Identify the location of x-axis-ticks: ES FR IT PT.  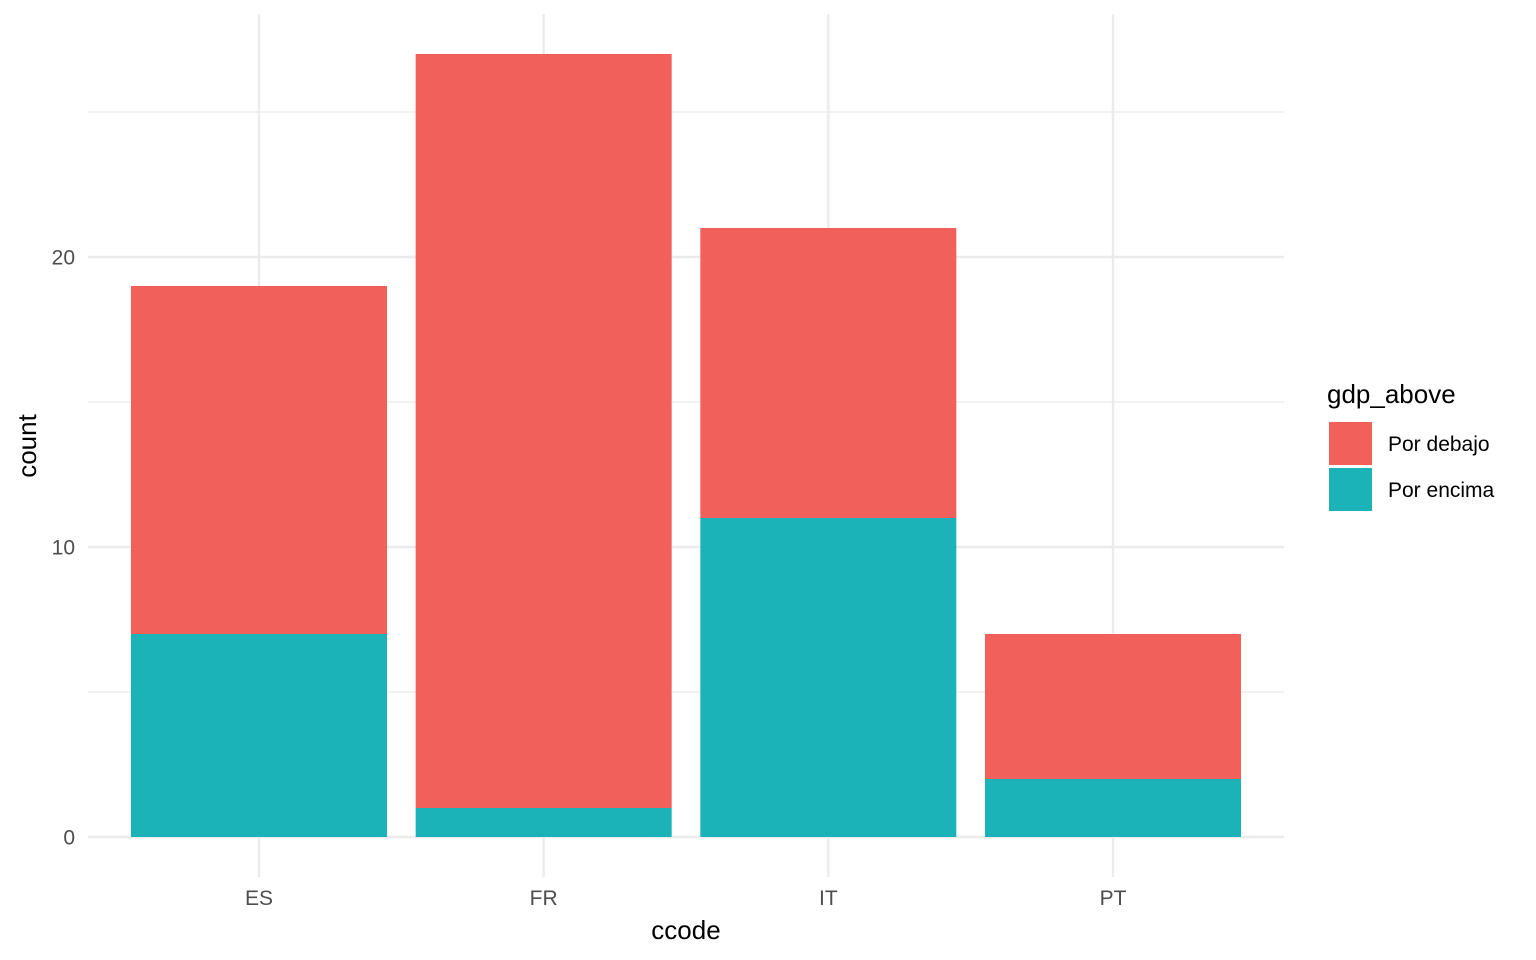
(686, 898).